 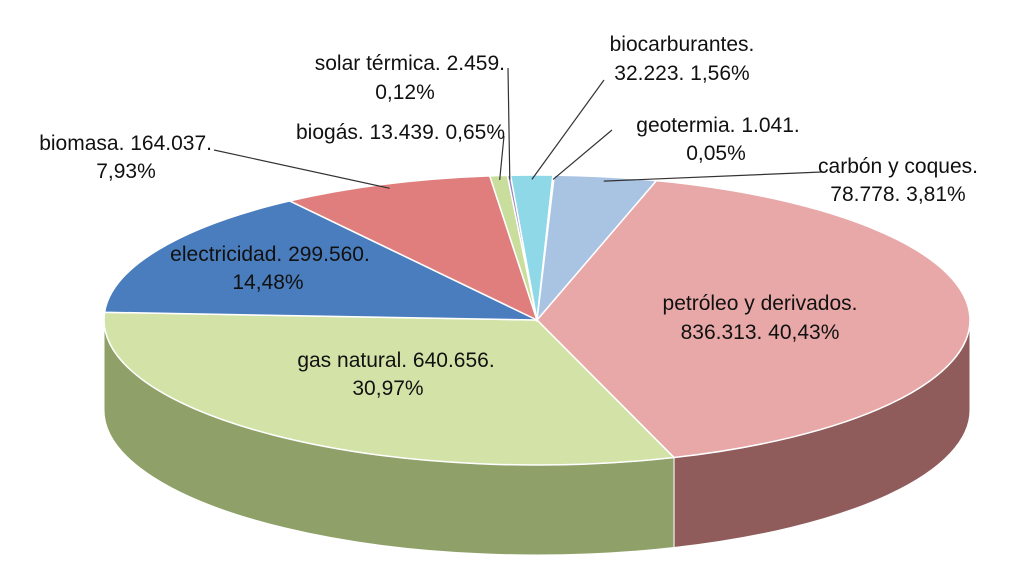 What do you see at coordinates (267, 282) in the screenshot?
I see `percent-electricidad: 14,48%` at bounding box center [267, 282].